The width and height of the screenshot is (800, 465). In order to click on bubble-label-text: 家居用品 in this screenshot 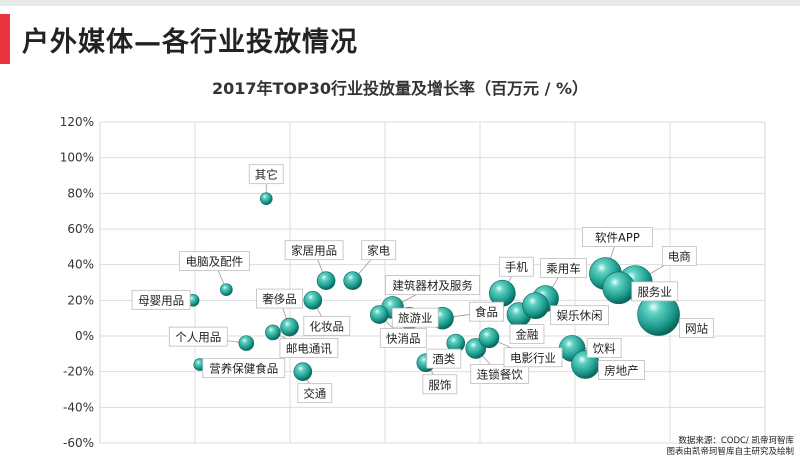, I will do `click(314, 251)`.